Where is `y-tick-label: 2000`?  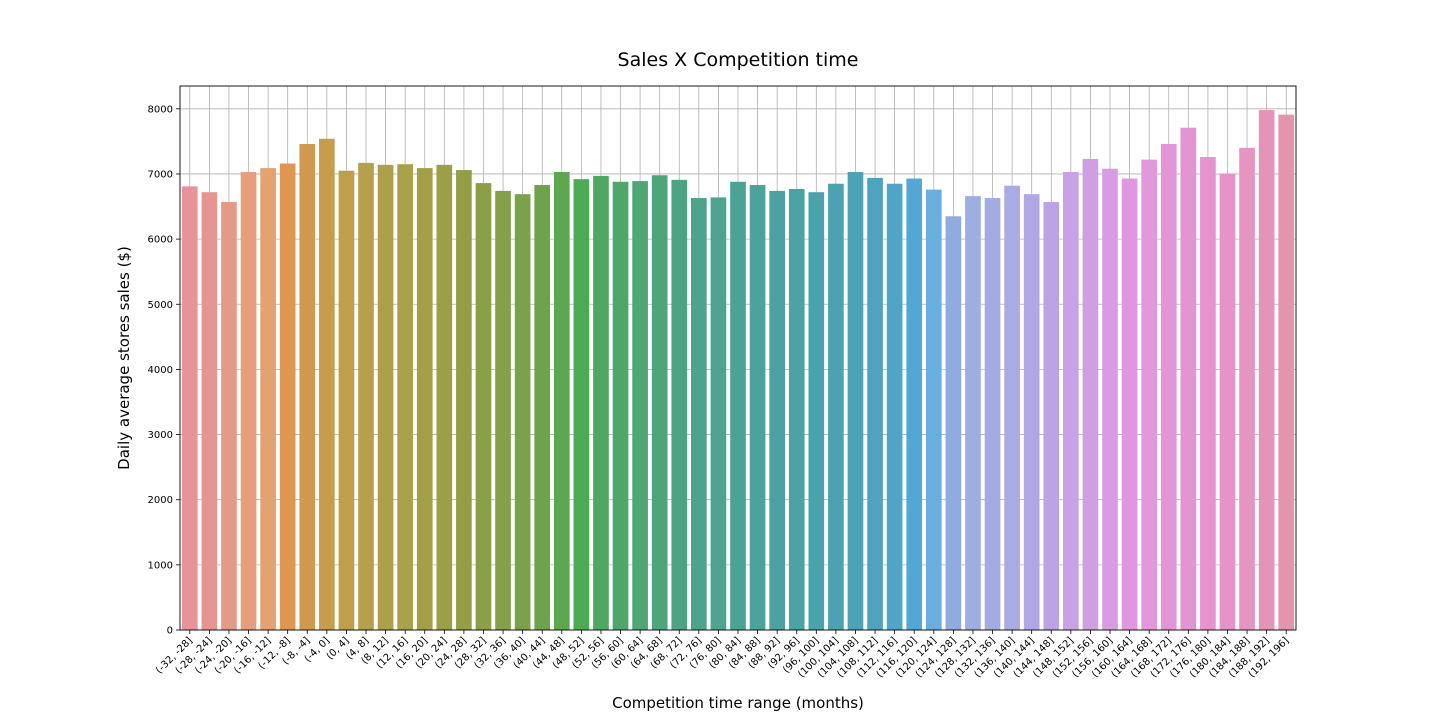
y-tick-label: 2000 is located at coordinates (160, 500).